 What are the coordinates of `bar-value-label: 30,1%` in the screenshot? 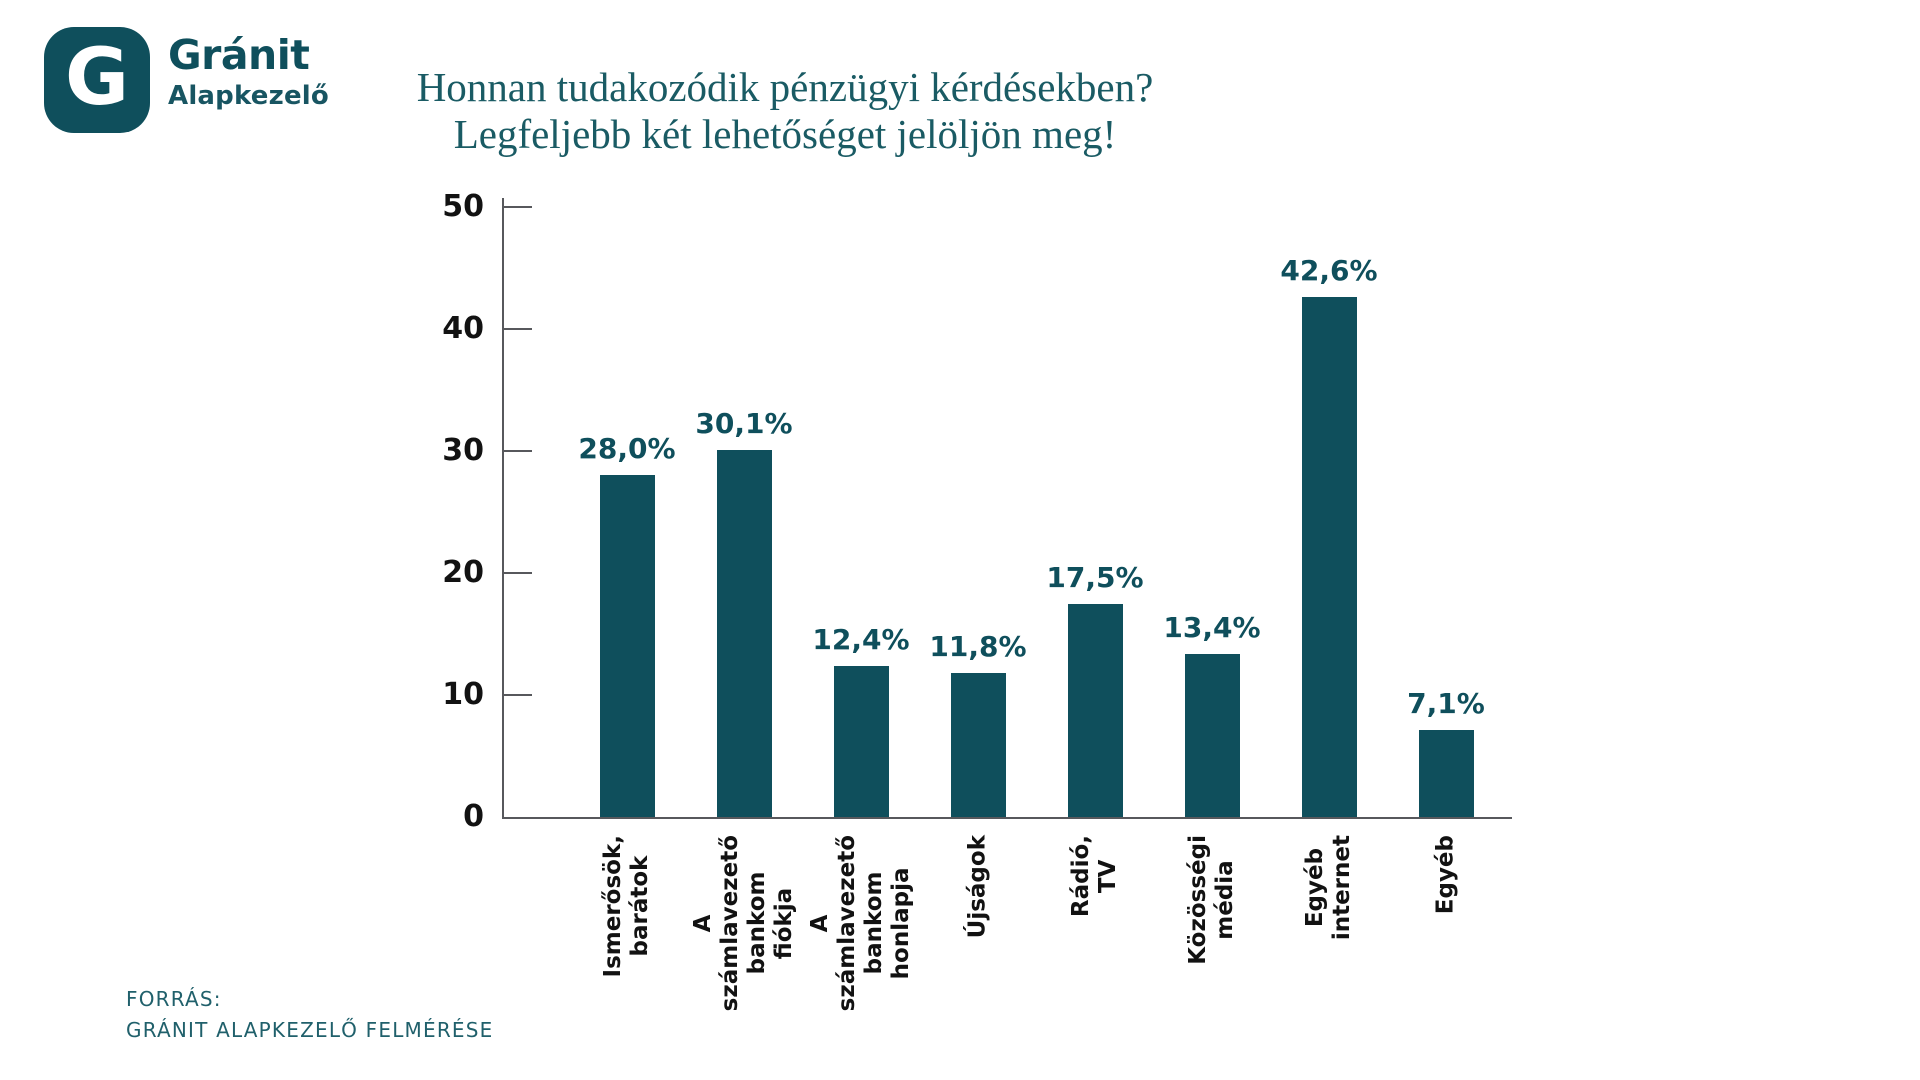 It's located at (744, 423).